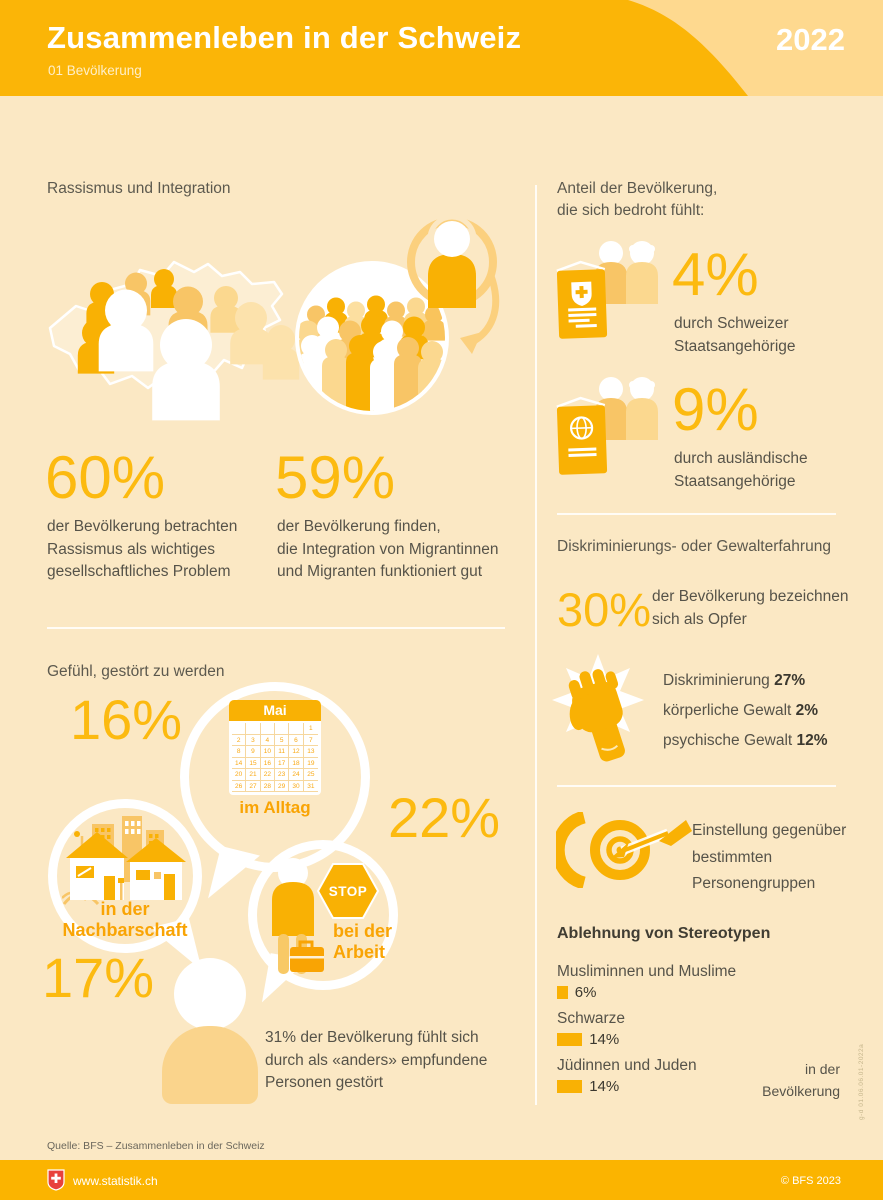  What do you see at coordinates (210, 1065) in the screenshot?
I see `disturbed-person-body` at bounding box center [210, 1065].